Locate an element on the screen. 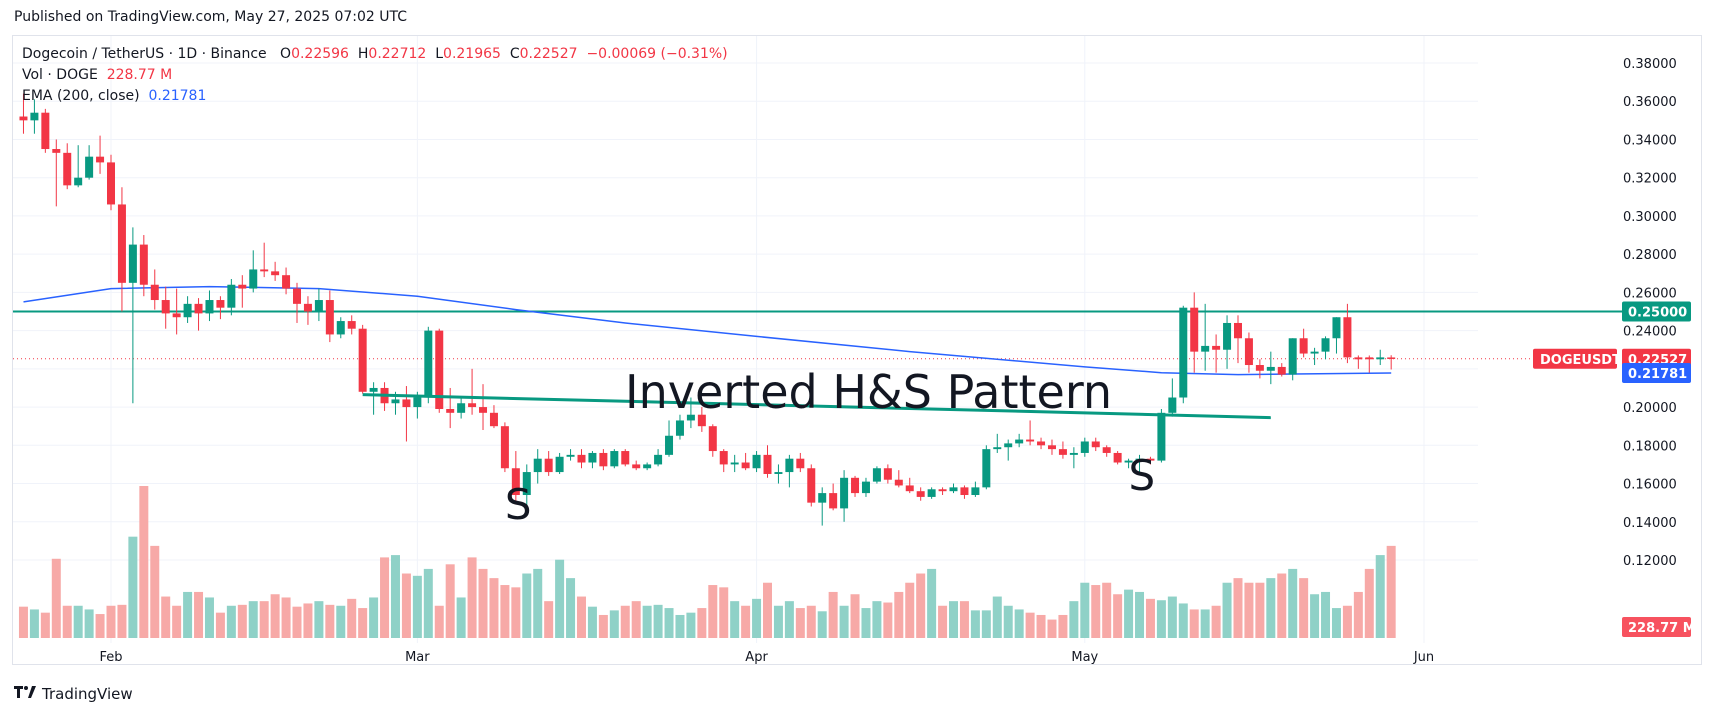 This screenshot has height=717, width=1713. high-value: 0.22712 is located at coordinates (397, 54).